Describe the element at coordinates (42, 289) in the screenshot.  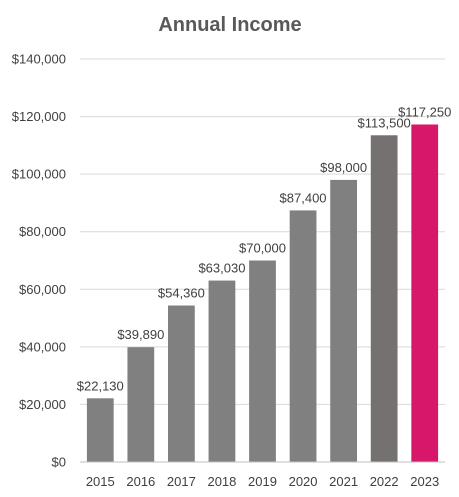
I see `y-tick-label: $60,000` at that location.